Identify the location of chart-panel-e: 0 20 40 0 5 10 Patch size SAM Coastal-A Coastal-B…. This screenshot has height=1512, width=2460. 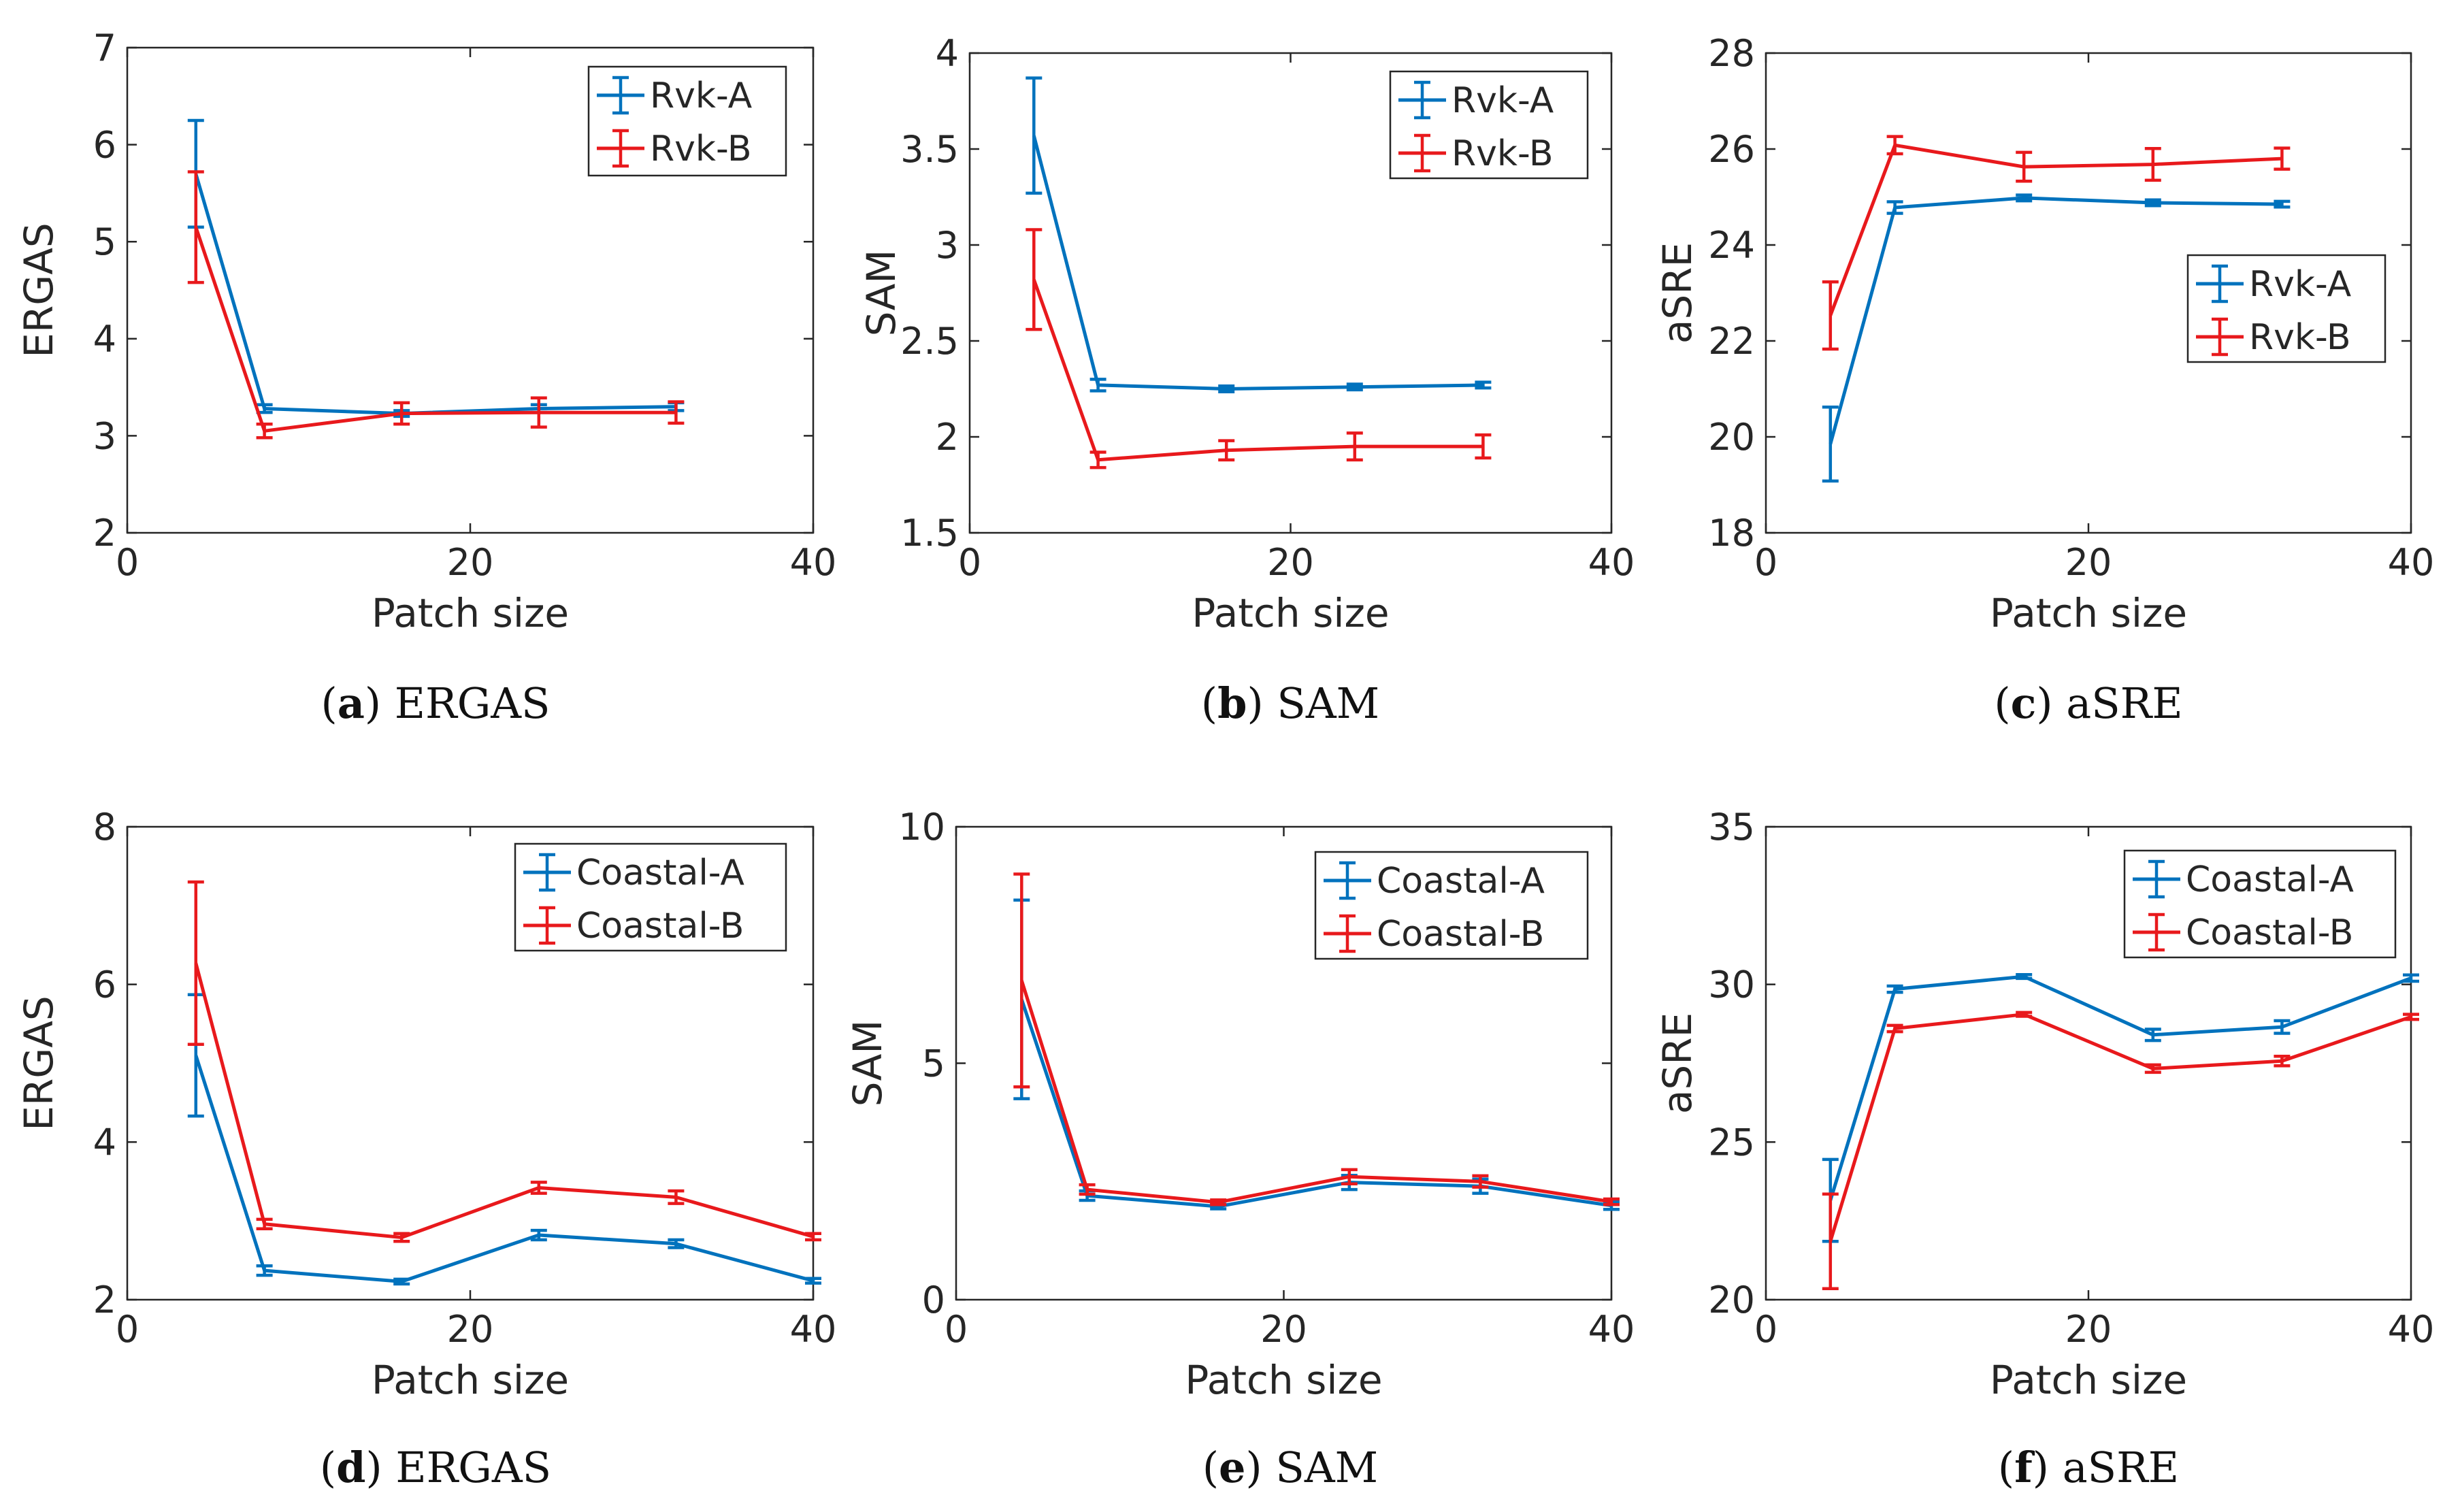
(1239, 1149).